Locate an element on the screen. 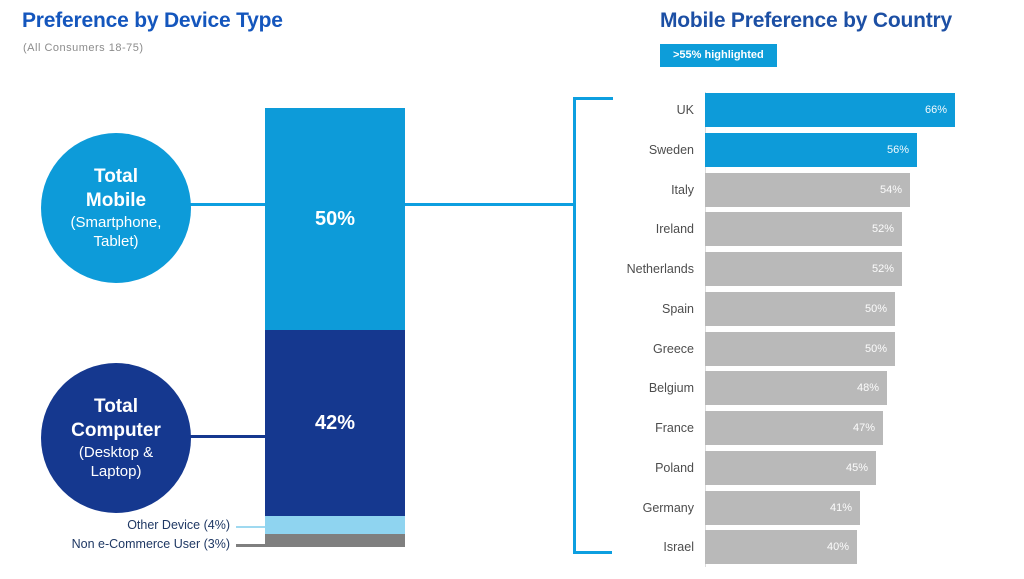 This screenshot has height=579, width=1024. segment-value-label: 42% is located at coordinates (335, 422).